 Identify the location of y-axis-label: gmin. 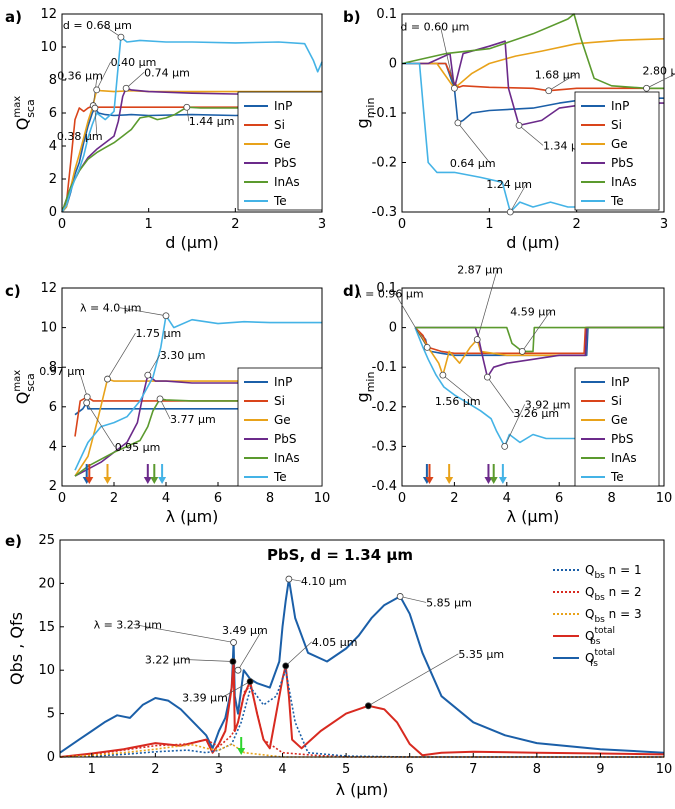
(365, 113).